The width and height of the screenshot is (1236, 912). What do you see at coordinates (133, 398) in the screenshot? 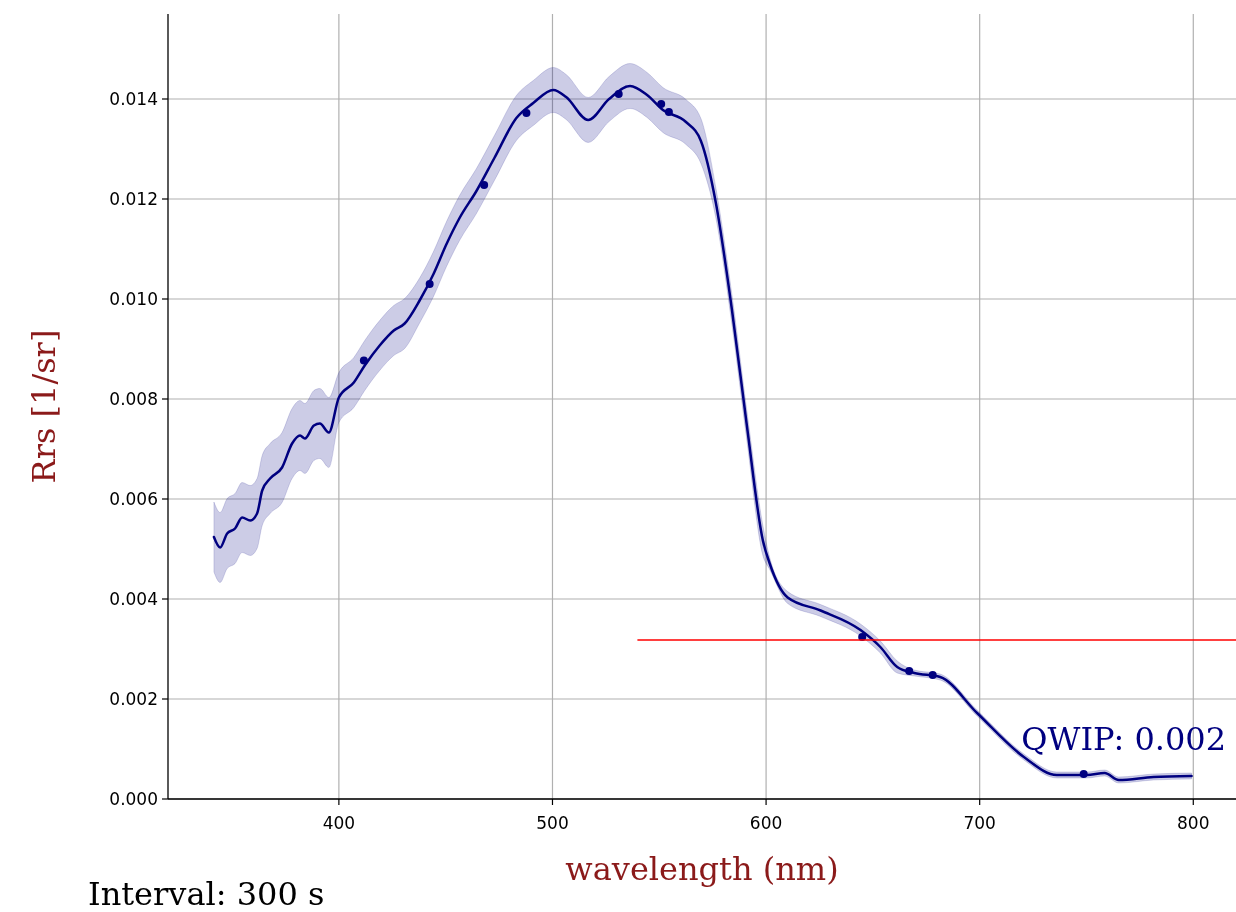
I see `y-tick-label: 0.008` at bounding box center [133, 398].